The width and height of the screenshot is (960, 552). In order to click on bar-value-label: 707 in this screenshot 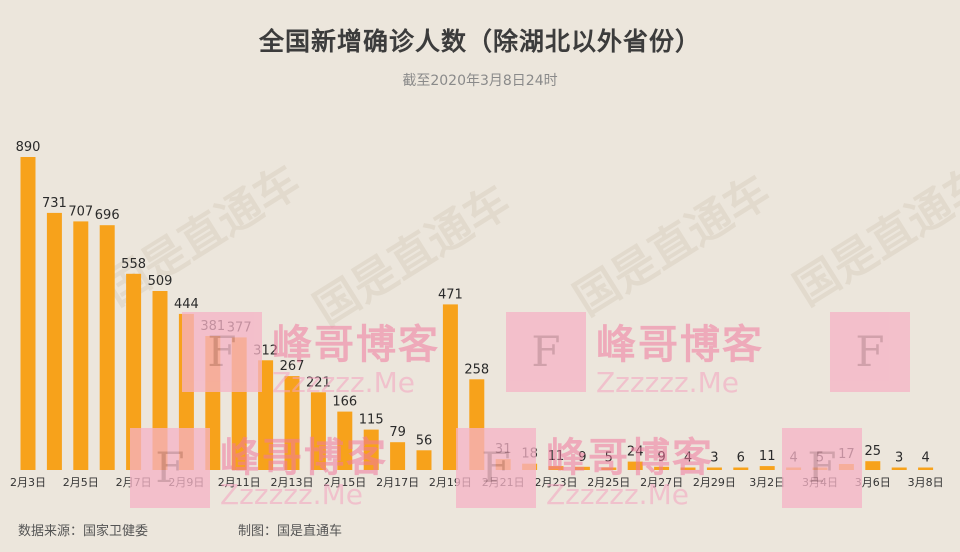, I will do `click(80, 211)`.